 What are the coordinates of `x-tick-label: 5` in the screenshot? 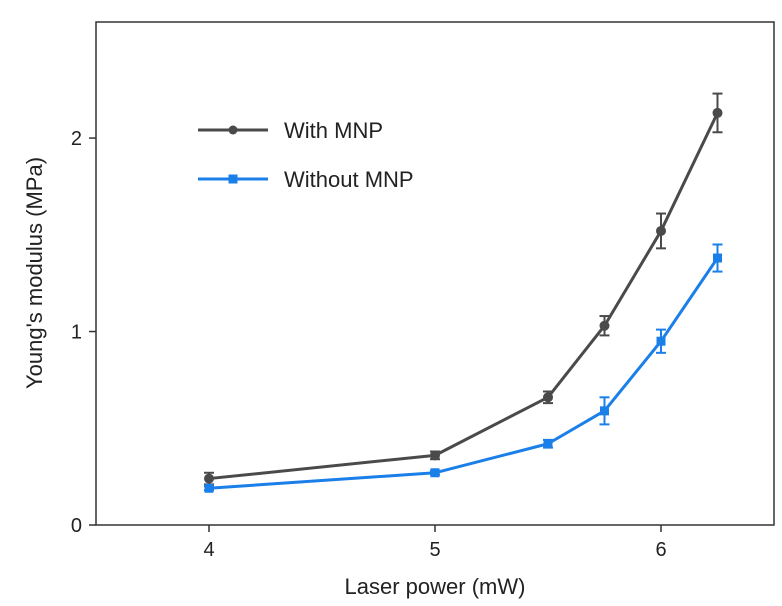 It's located at (434, 550).